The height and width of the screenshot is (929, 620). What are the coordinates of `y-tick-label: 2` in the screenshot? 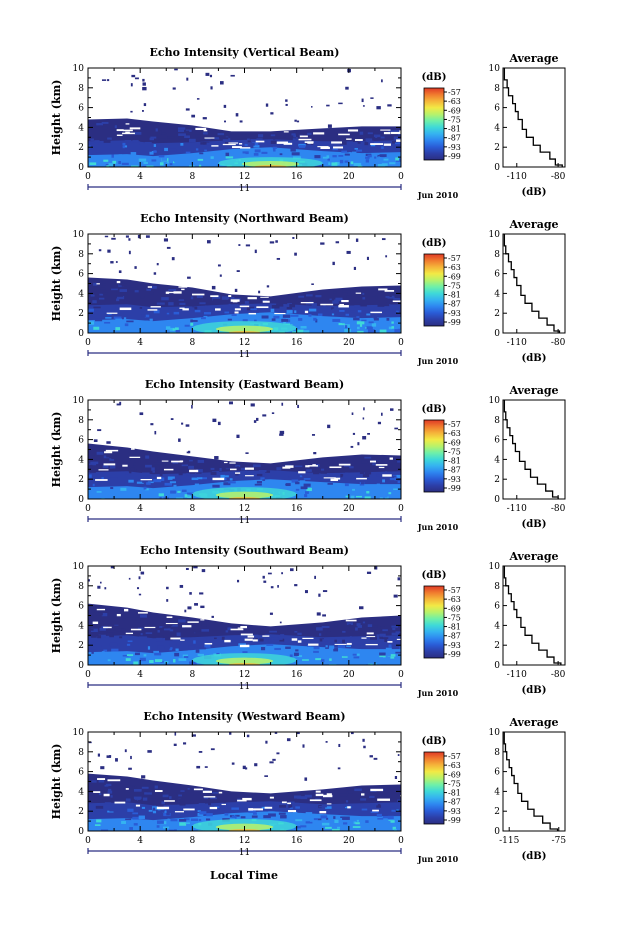 It's located at (81, 812).